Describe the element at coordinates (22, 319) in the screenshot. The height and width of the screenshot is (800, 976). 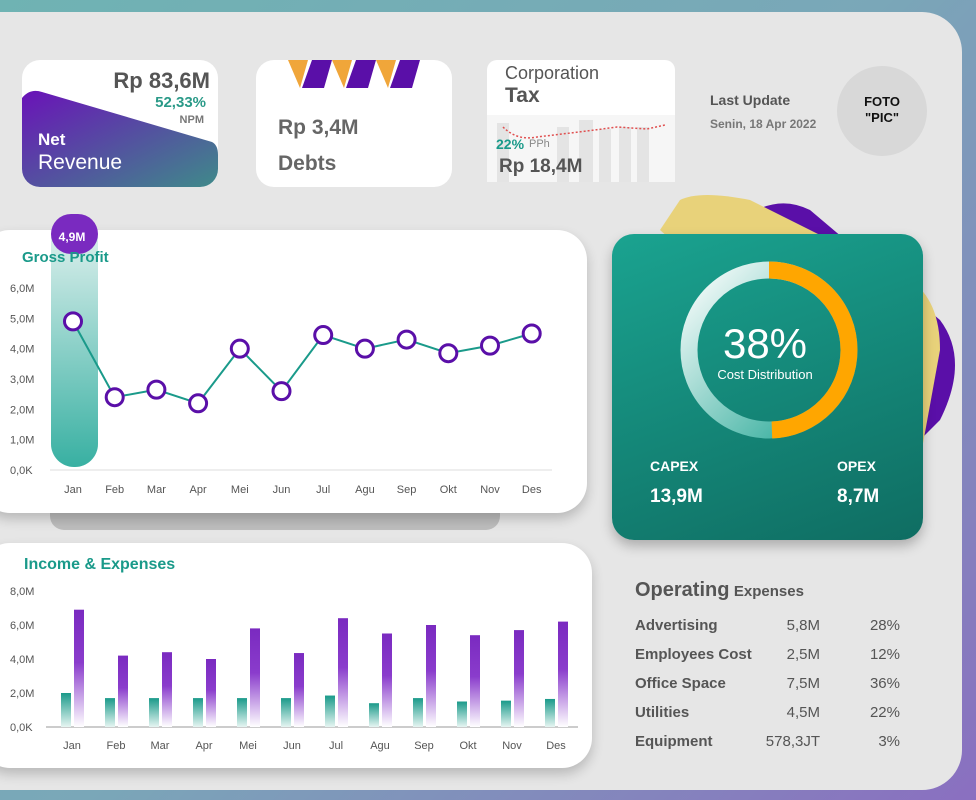
I see `y-tick-label: 5,0M` at that location.